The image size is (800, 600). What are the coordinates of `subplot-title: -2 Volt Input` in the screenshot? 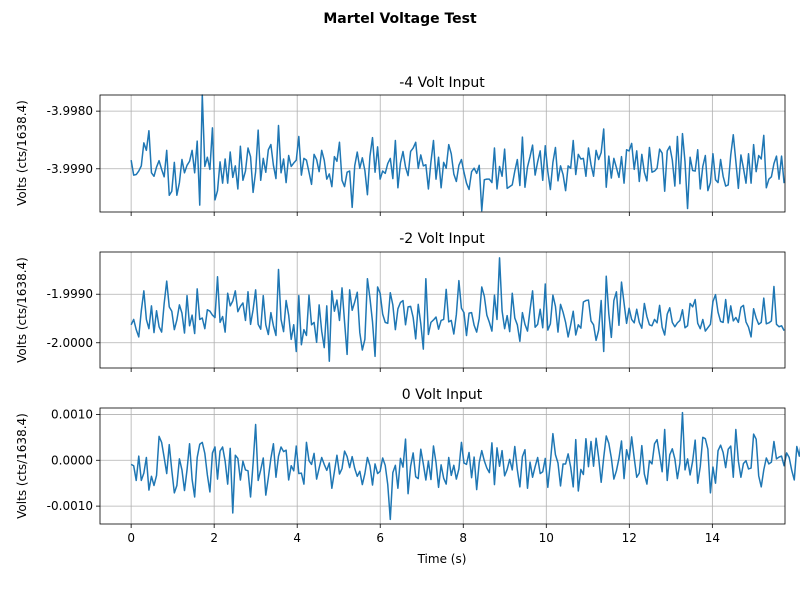 It's located at (442, 239).